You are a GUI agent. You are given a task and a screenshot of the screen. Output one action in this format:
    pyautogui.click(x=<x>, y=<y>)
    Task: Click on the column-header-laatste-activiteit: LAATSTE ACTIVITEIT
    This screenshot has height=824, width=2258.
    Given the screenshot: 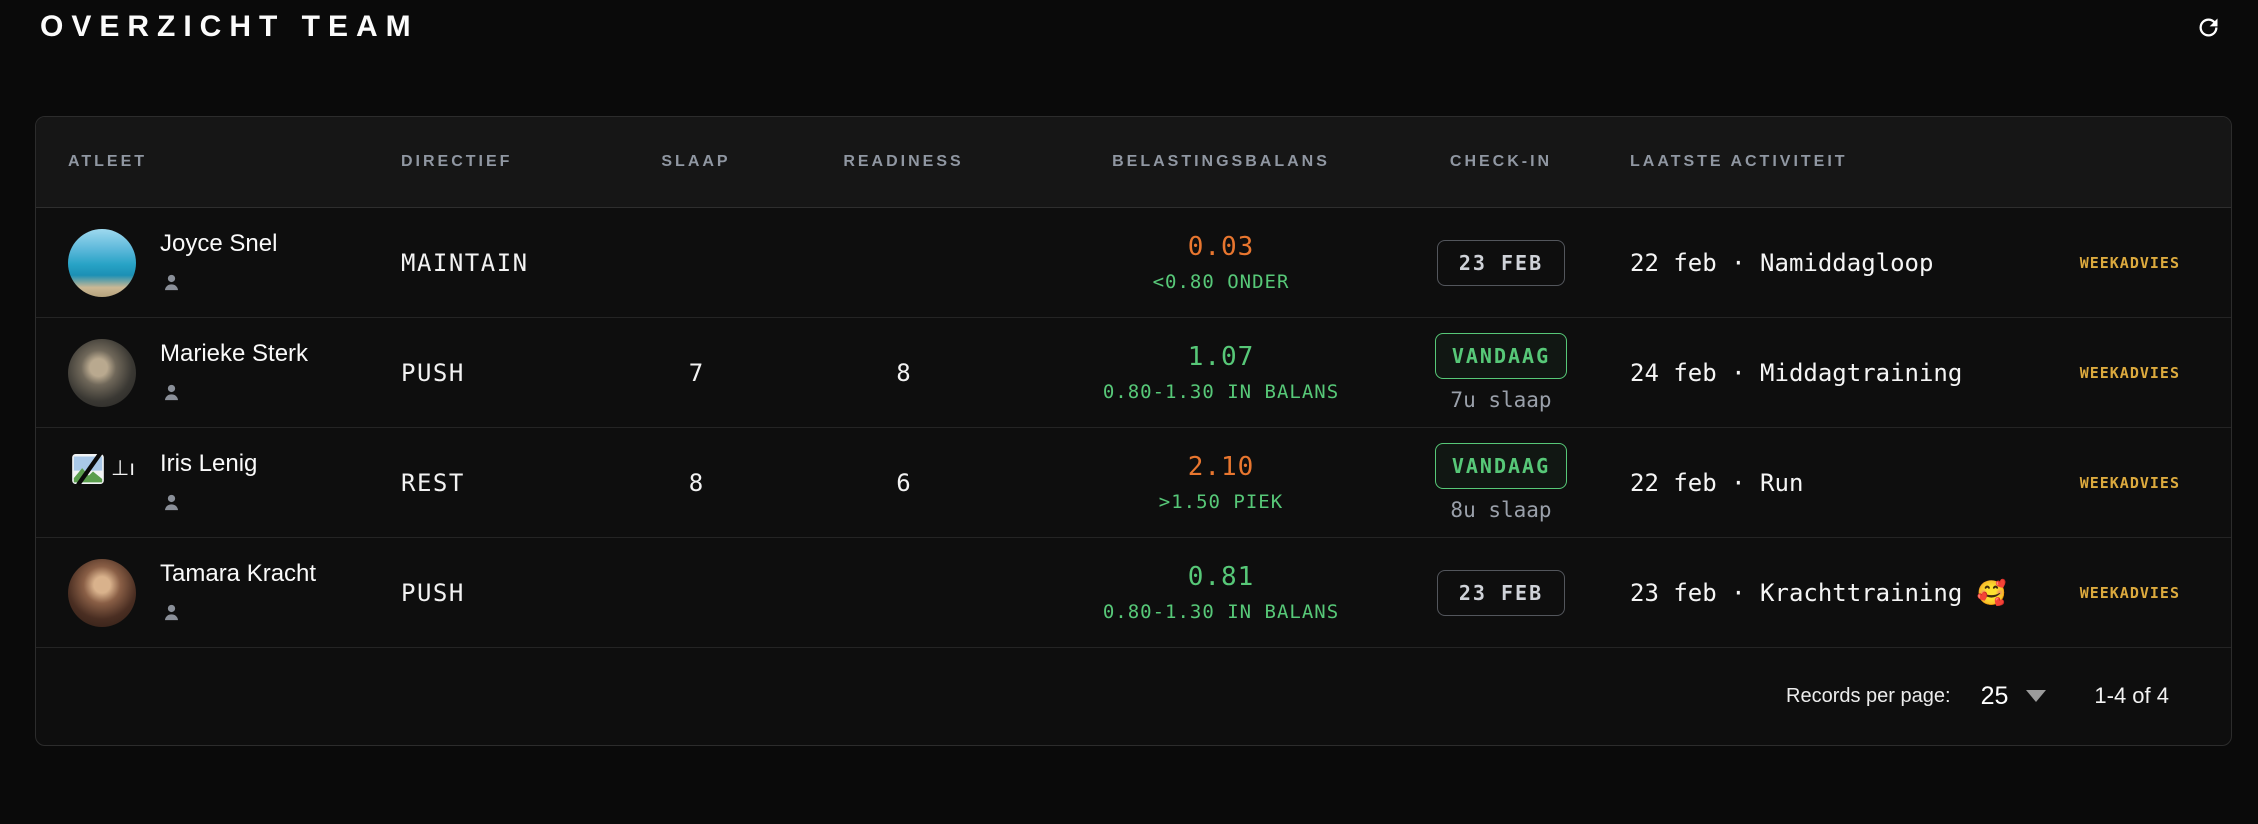 What is the action you would take?
    pyautogui.click(x=1739, y=161)
    